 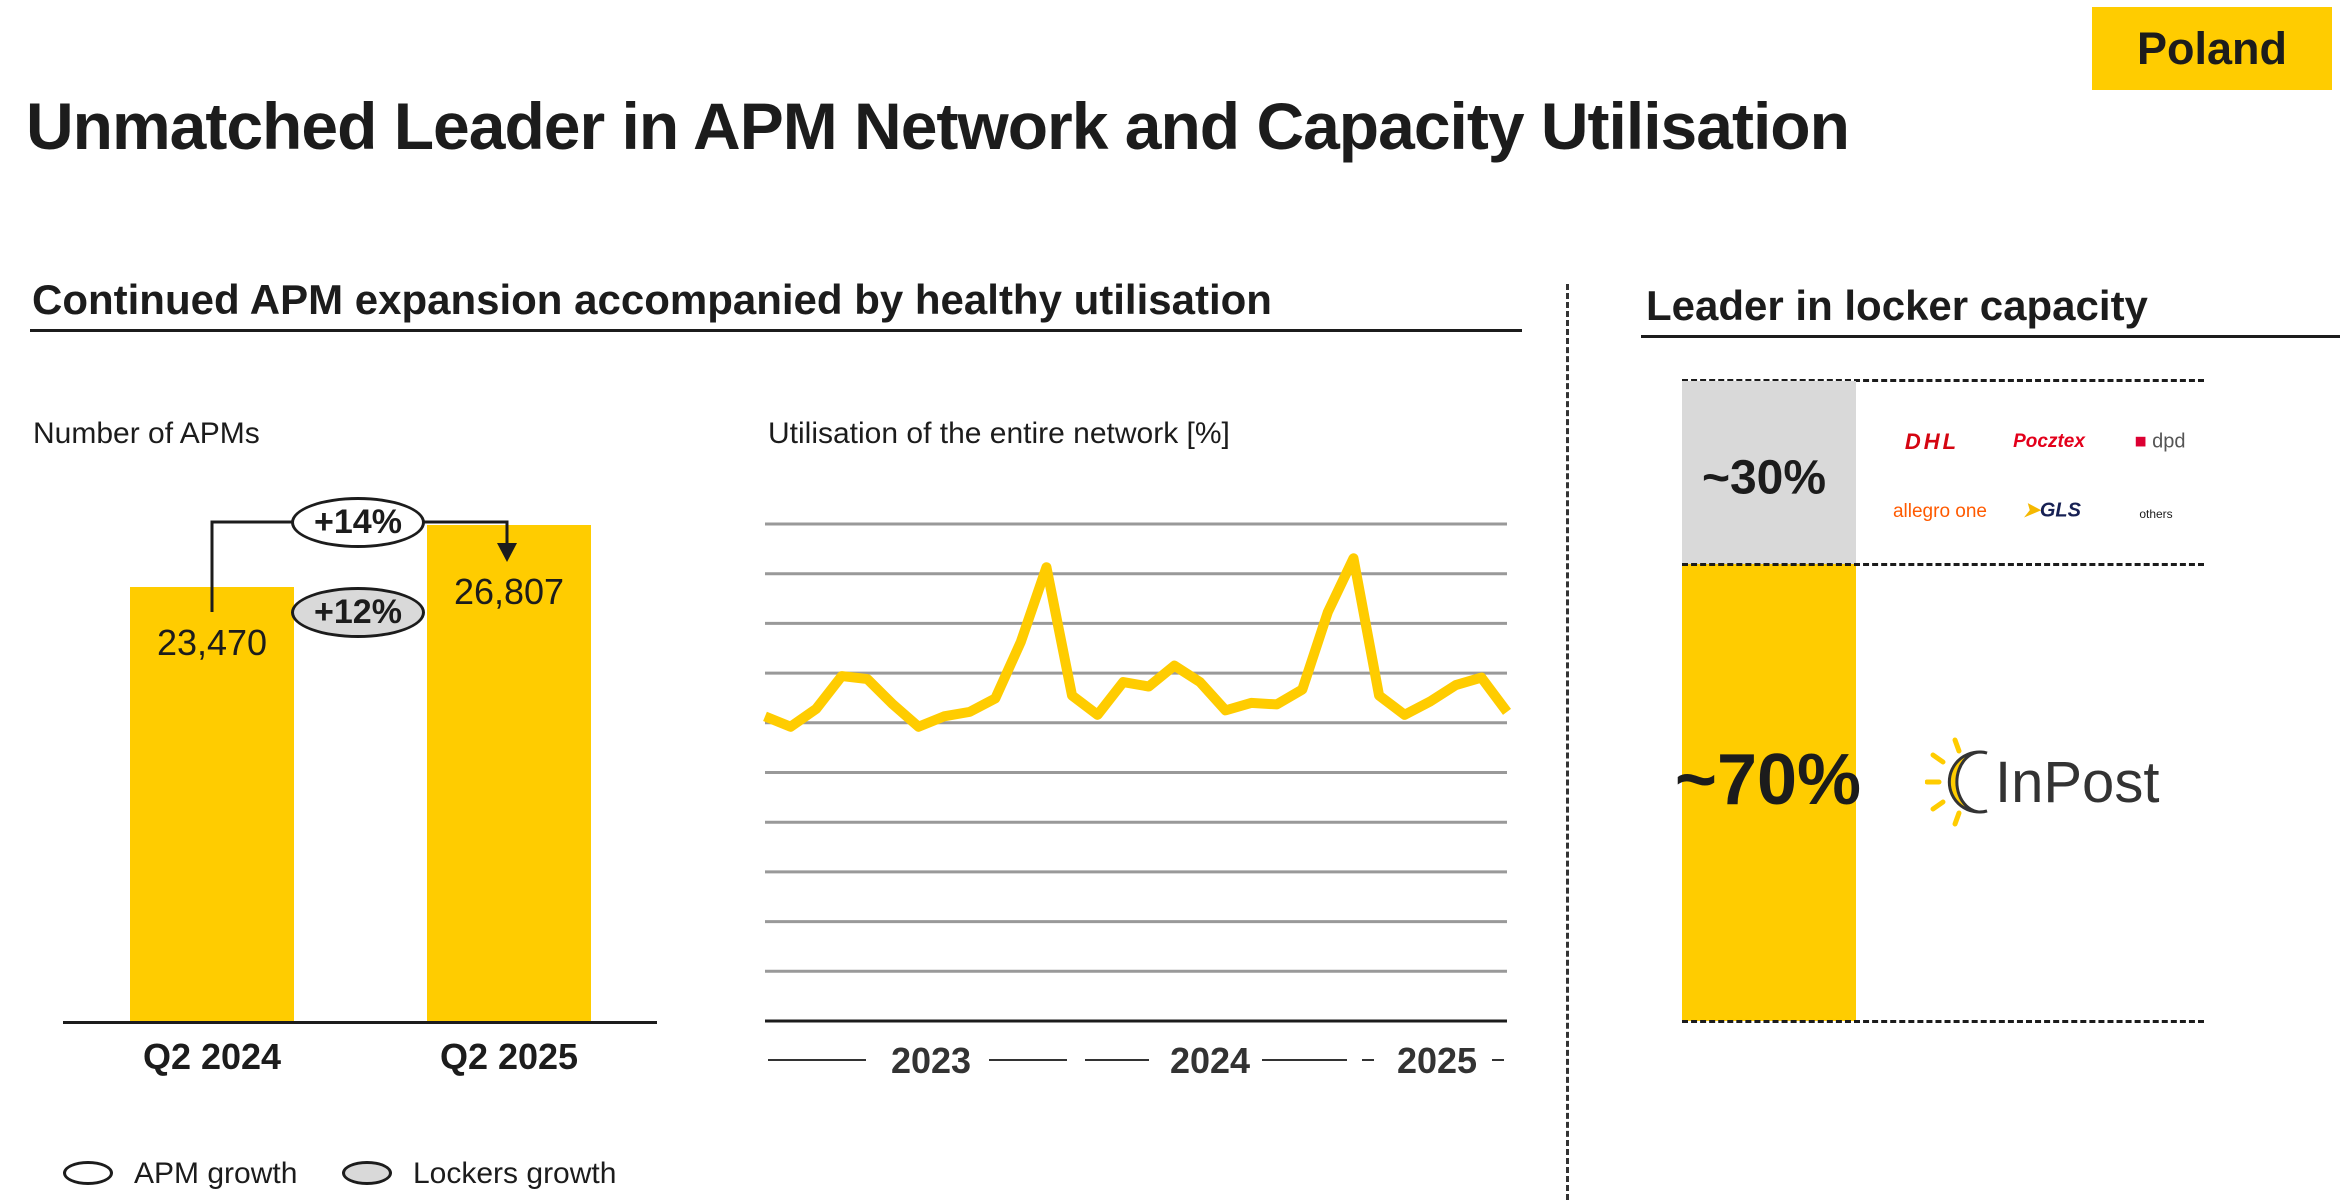 I want to click on right-section-heading: Leader in locker capacity, so click(x=1897, y=305).